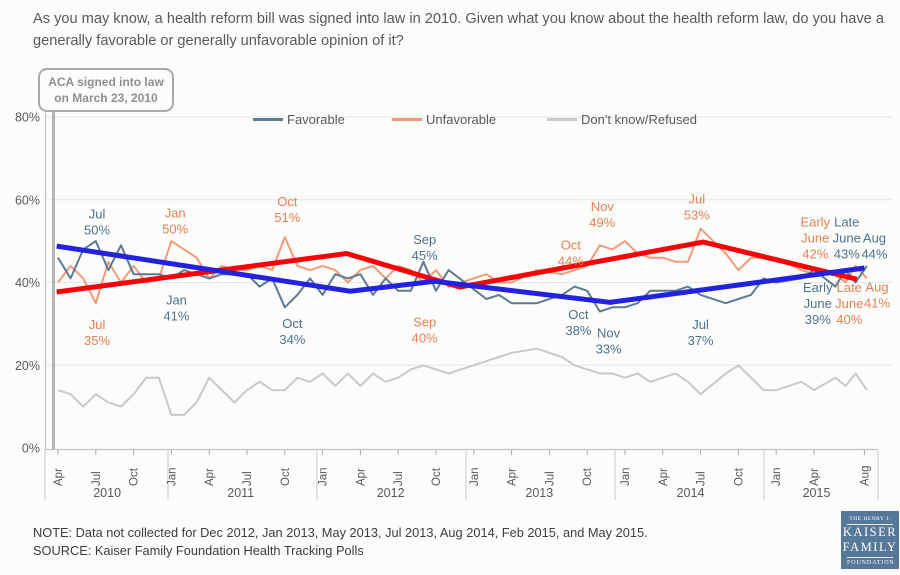  Describe the element at coordinates (27, 118) in the screenshot. I see `y-axis-label: 80%` at that location.